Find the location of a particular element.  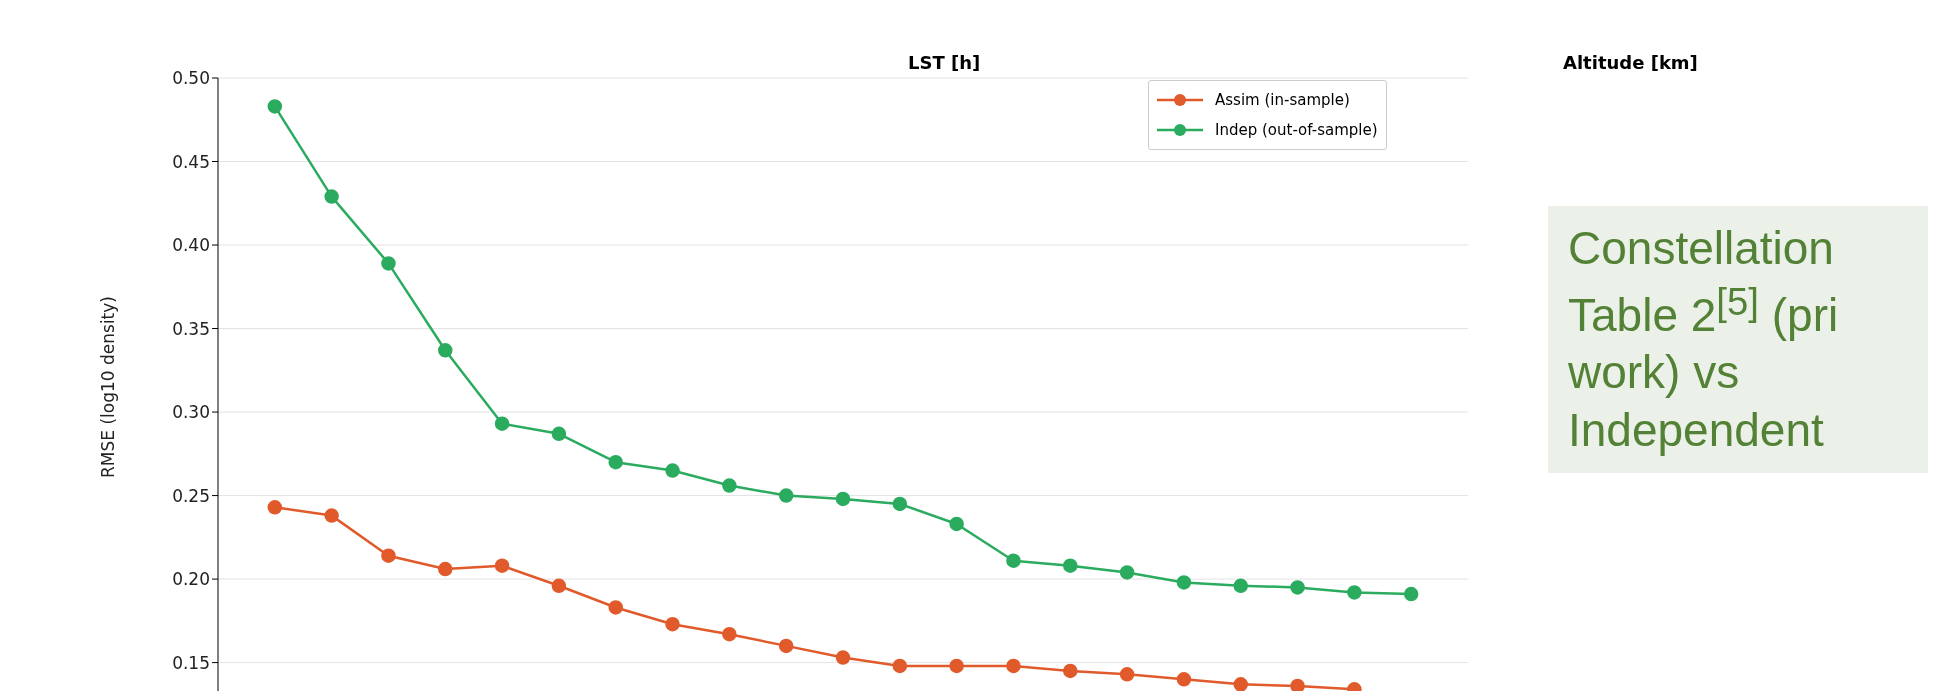

y-tick-label: 0.15 is located at coordinates (191, 662).